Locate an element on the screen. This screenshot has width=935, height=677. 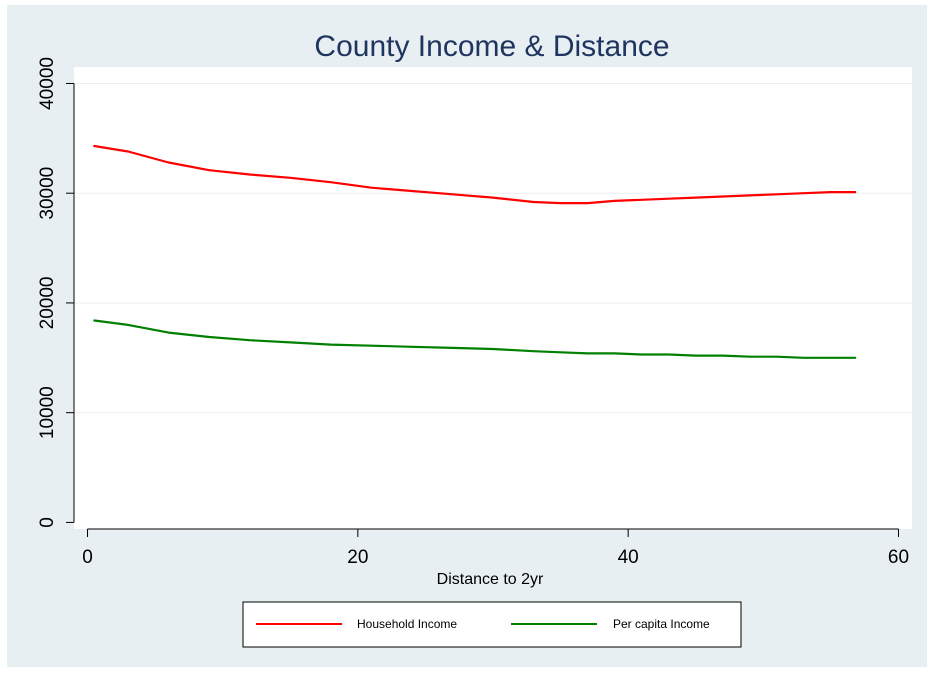
series-line-household-income is located at coordinates (475, 174).